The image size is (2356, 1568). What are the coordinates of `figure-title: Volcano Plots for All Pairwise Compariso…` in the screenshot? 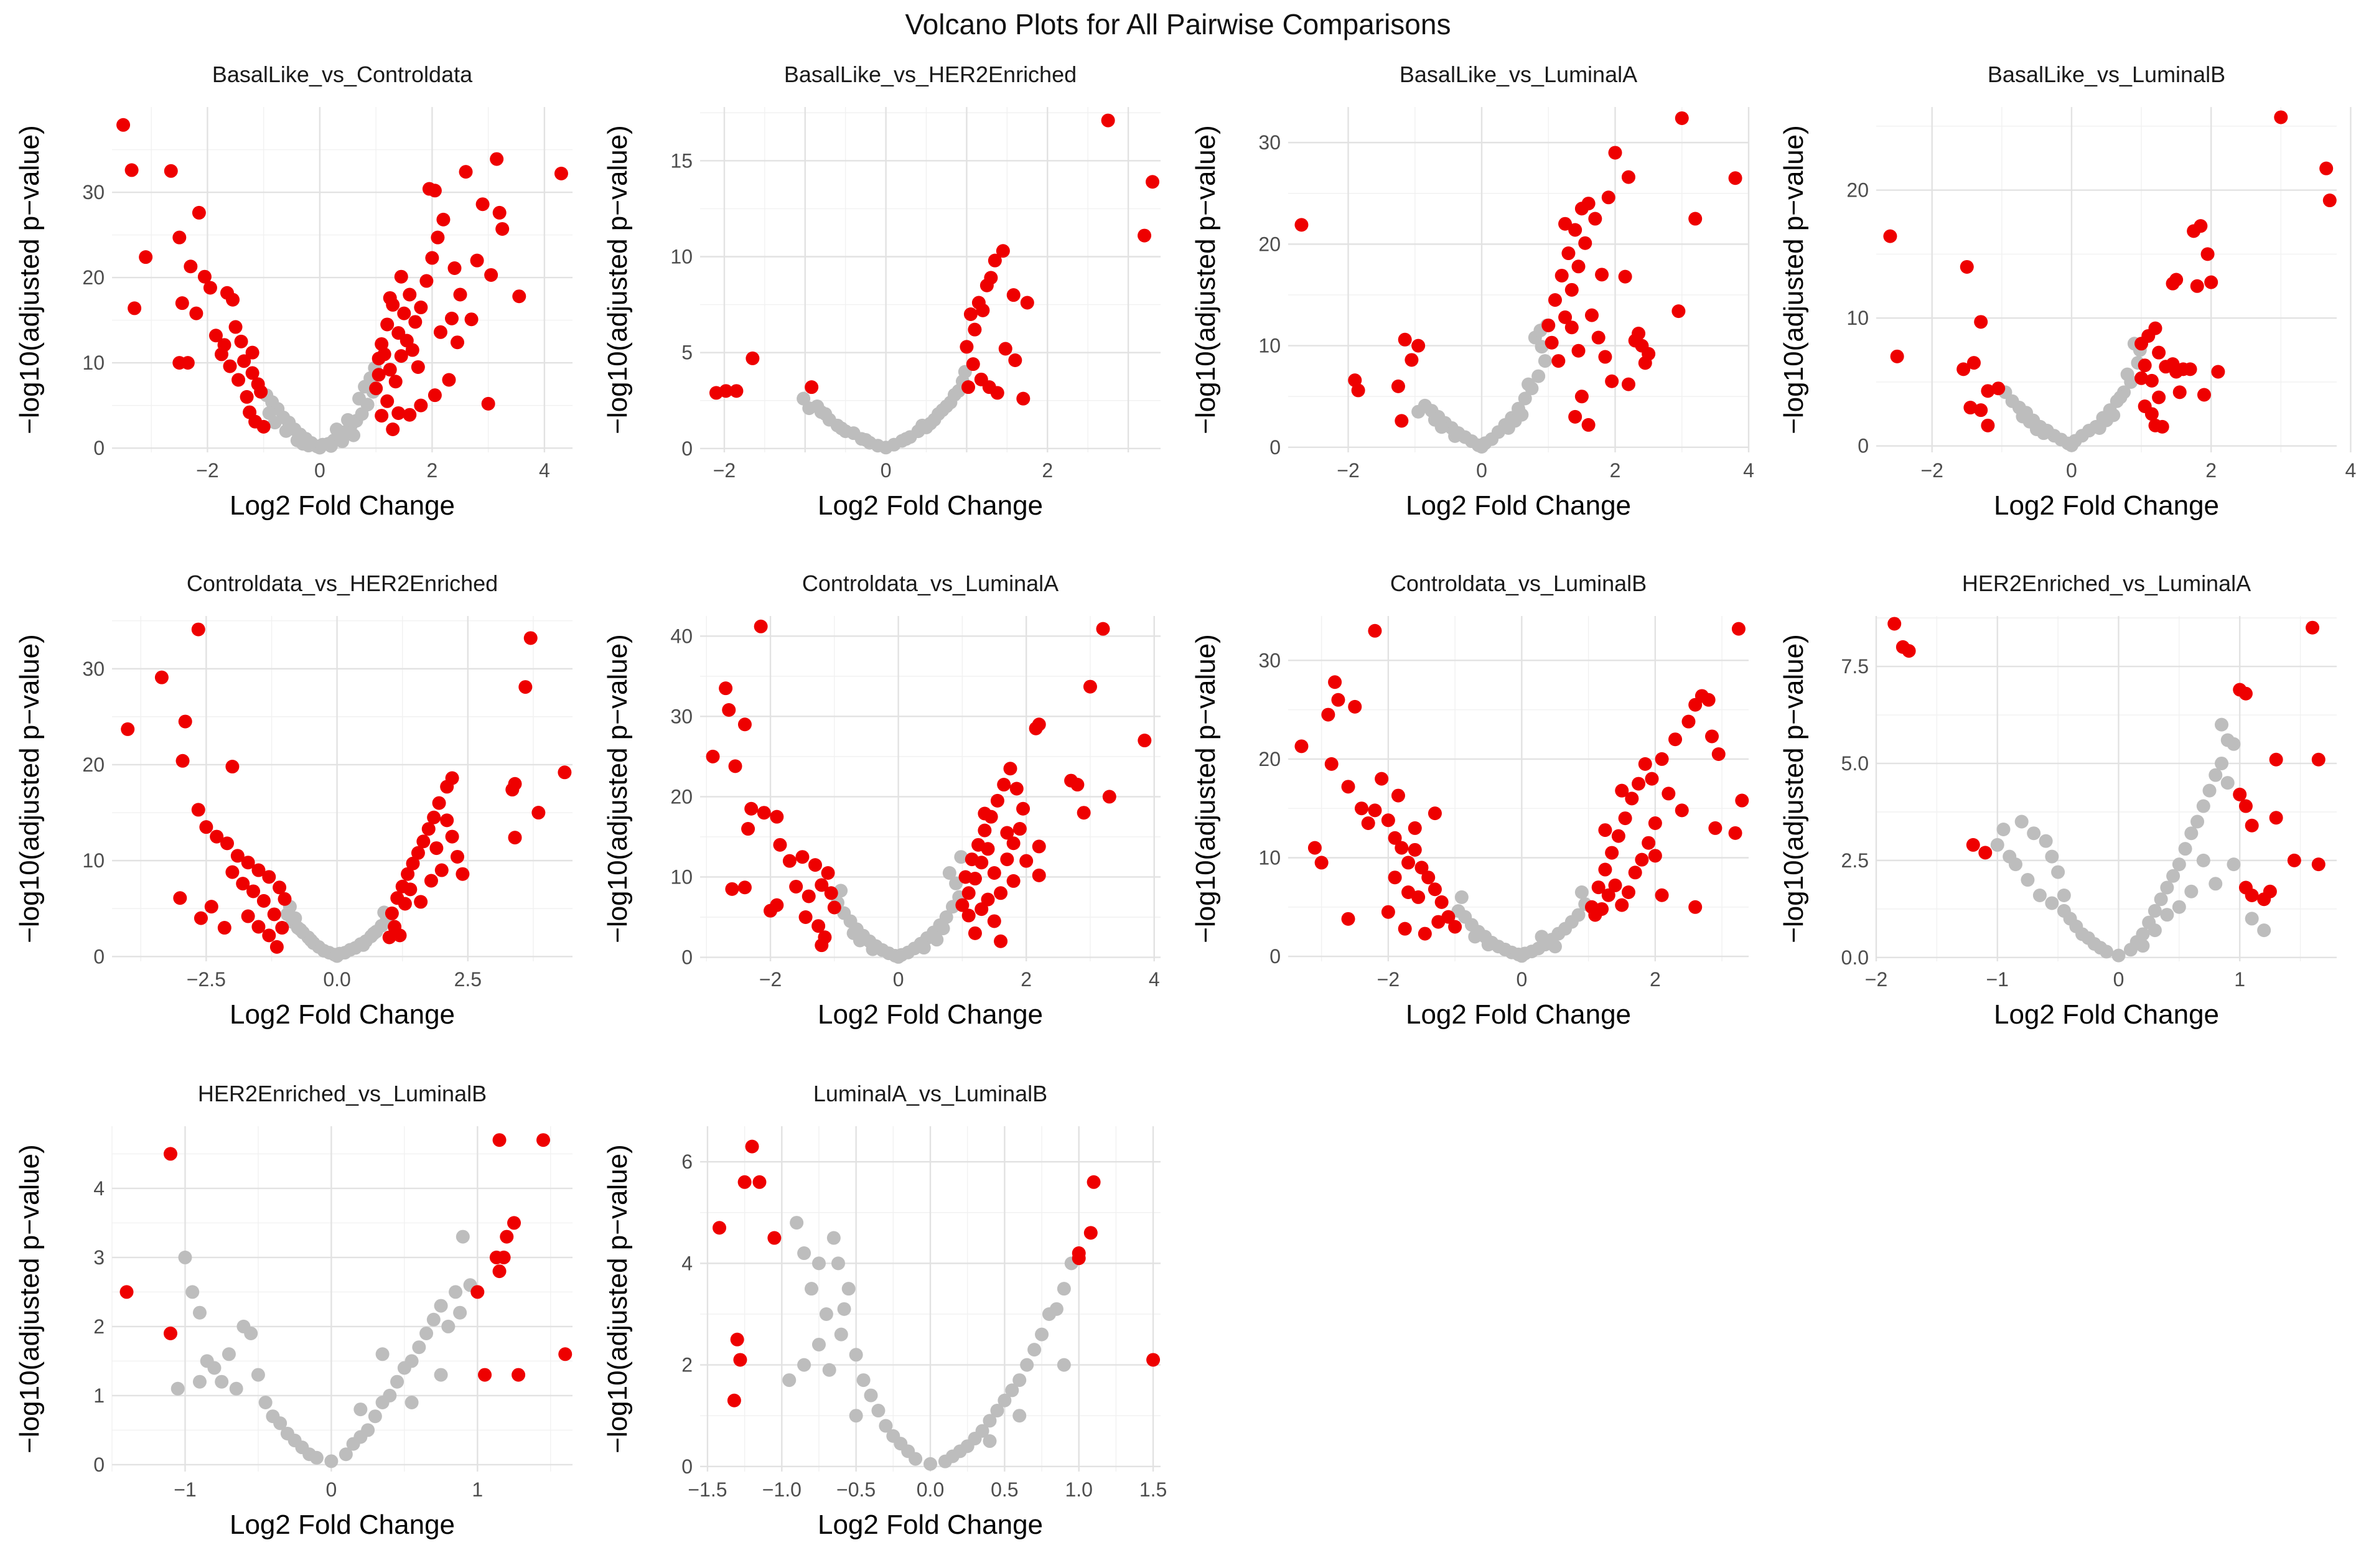 It's located at (1178, 24).